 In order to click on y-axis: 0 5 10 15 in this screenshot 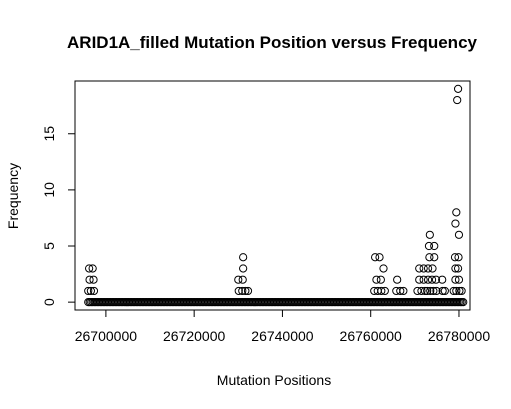, I will do `click(58, 216)`.